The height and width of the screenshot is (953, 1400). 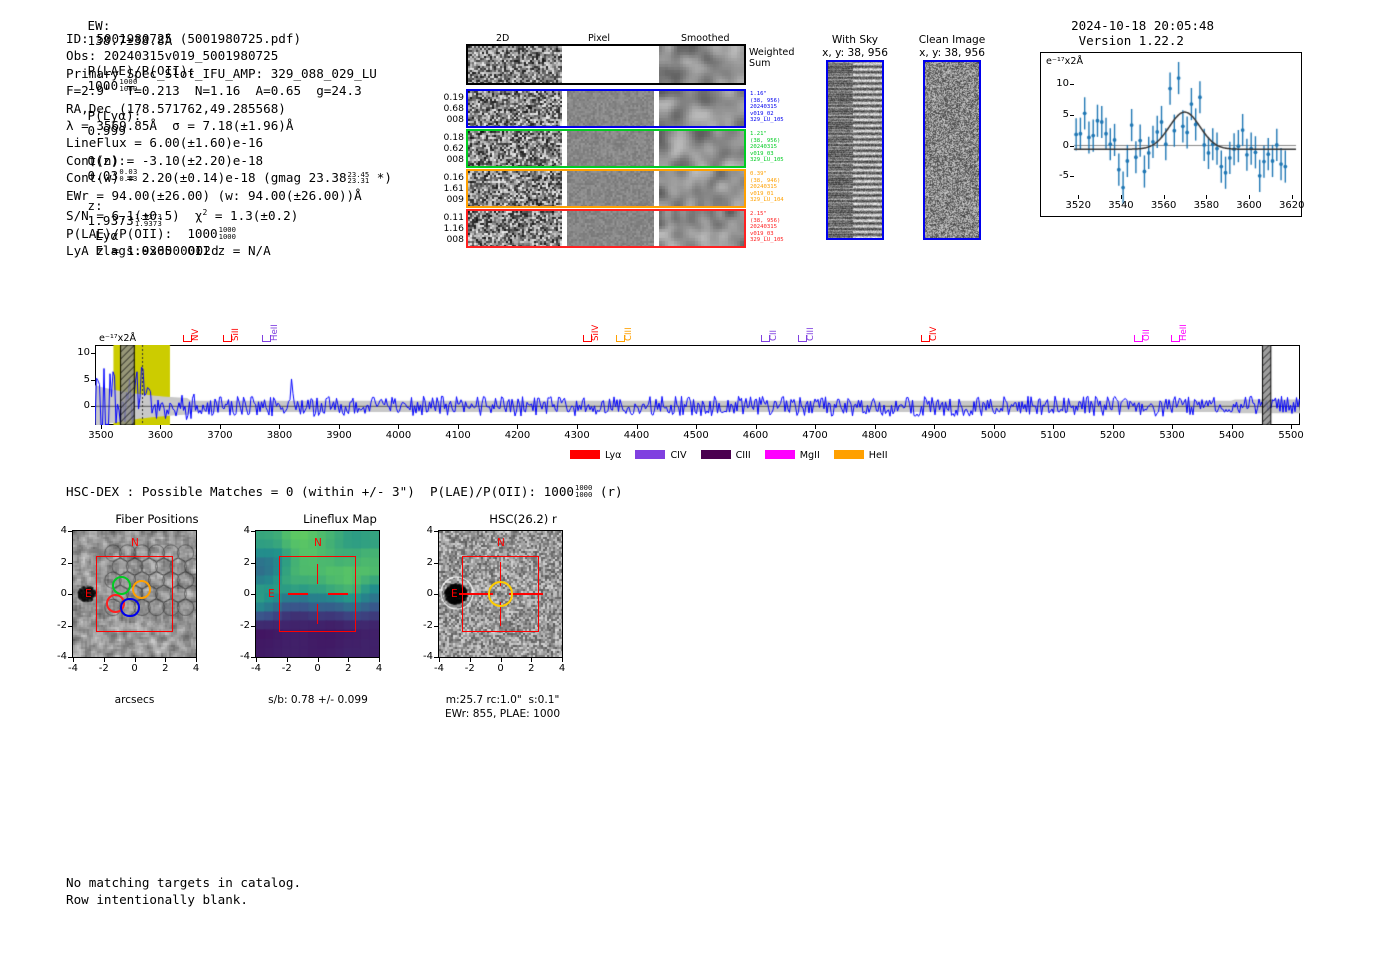 What do you see at coordinates (73, 668) in the screenshot?
I see `x-tick-label: -4` at bounding box center [73, 668].